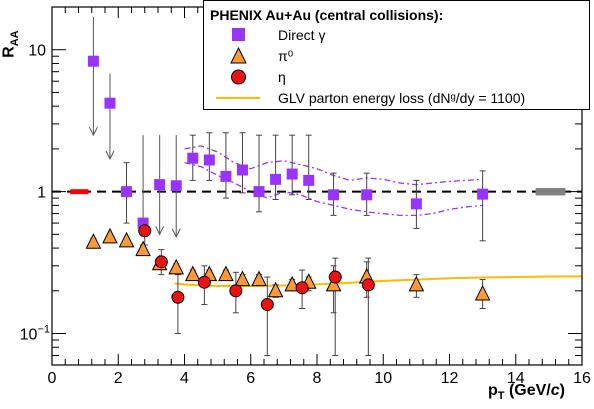 The height and width of the screenshot is (409, 594). I want to click on x-axis-title: pT (GeV/c), so click(526, 392).